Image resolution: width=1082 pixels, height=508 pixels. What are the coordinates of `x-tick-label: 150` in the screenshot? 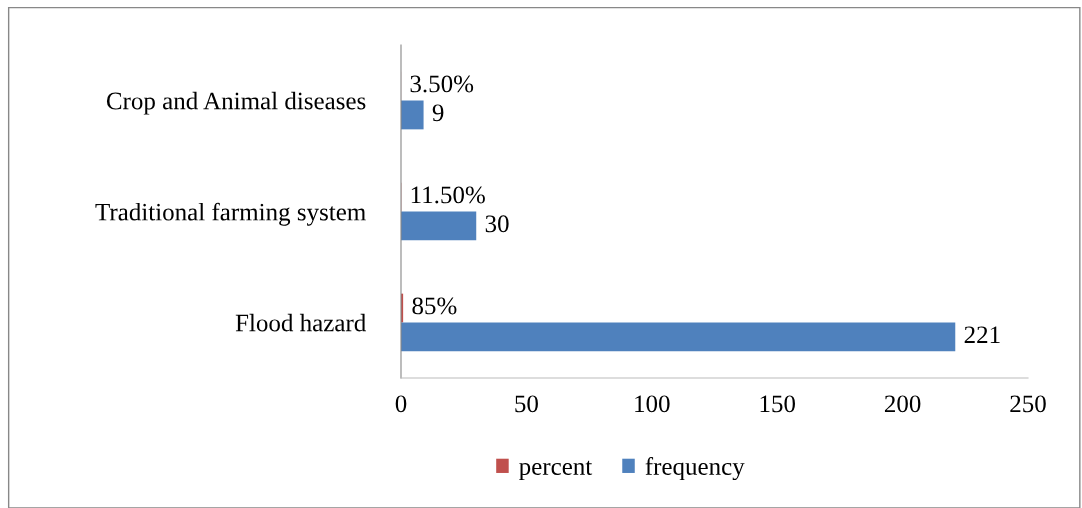 It's located at (777, 404).